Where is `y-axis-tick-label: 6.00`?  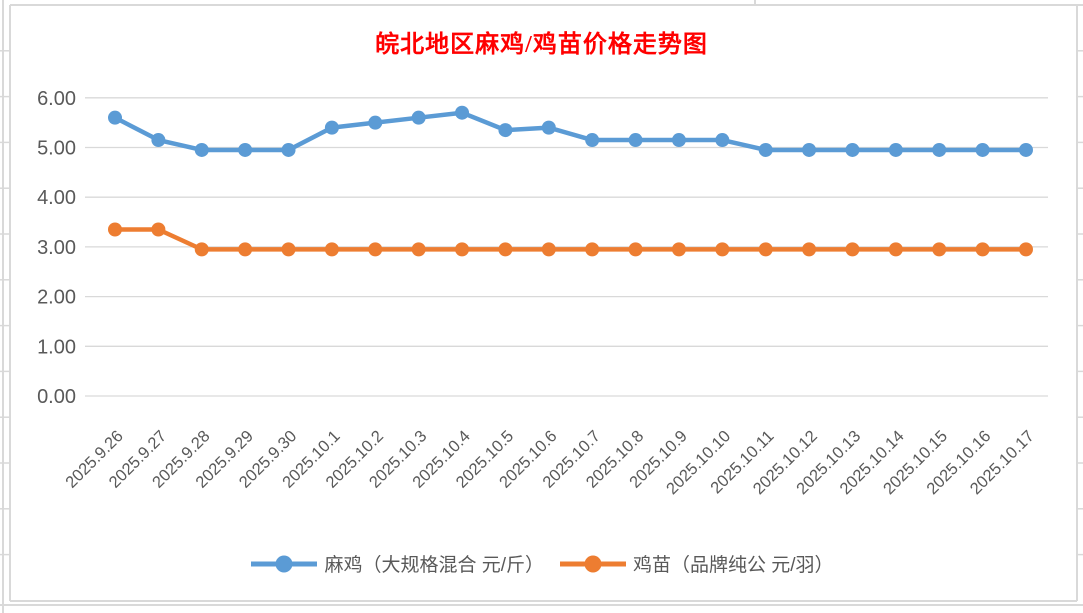 y-axis-tick-label: 6.00 is located at coordinates (56, 99).